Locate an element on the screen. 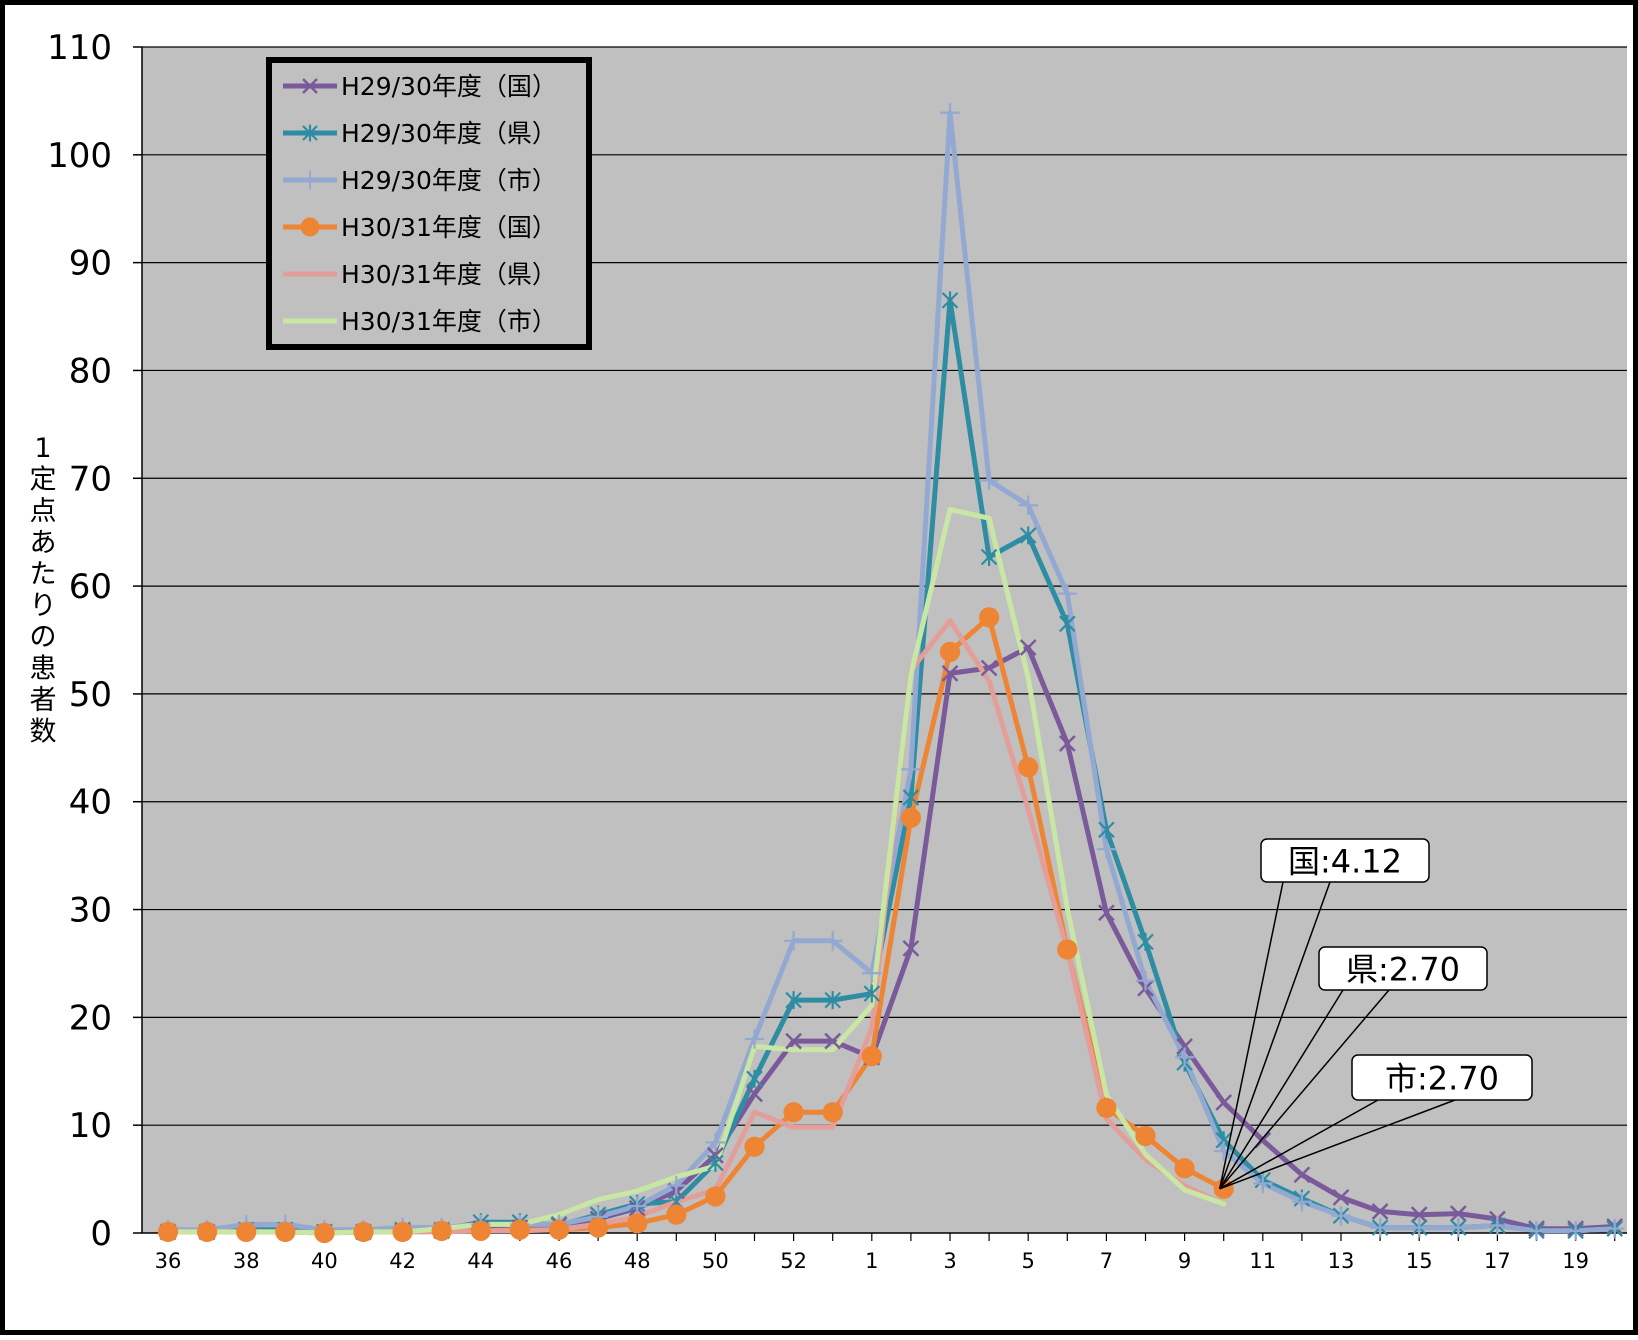 This screenshot has height=1340, width=1638. y-axis-label-char: 数 is located at coordinates (43, 732).